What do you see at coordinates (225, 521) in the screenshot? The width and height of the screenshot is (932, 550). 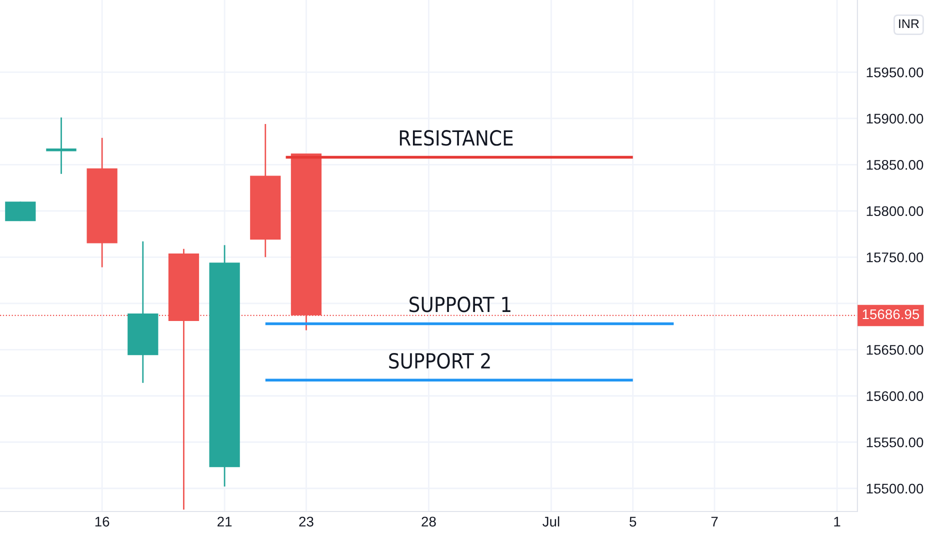 I see `x-tick-label: 21` at bounding box center [225, 521].